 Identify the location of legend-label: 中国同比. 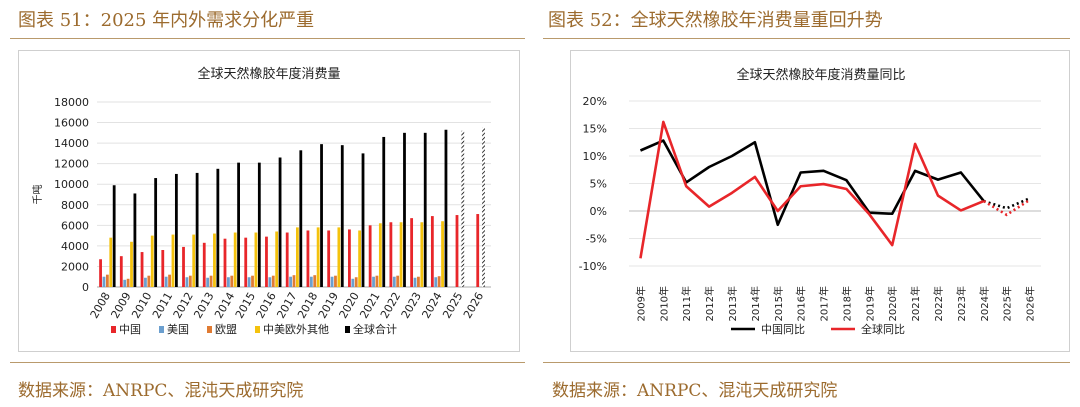
(783, 329).